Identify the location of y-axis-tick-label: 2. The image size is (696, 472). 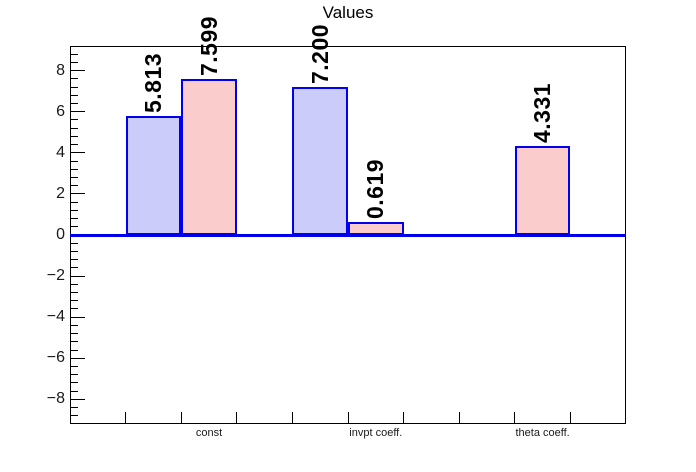
(60, 193).